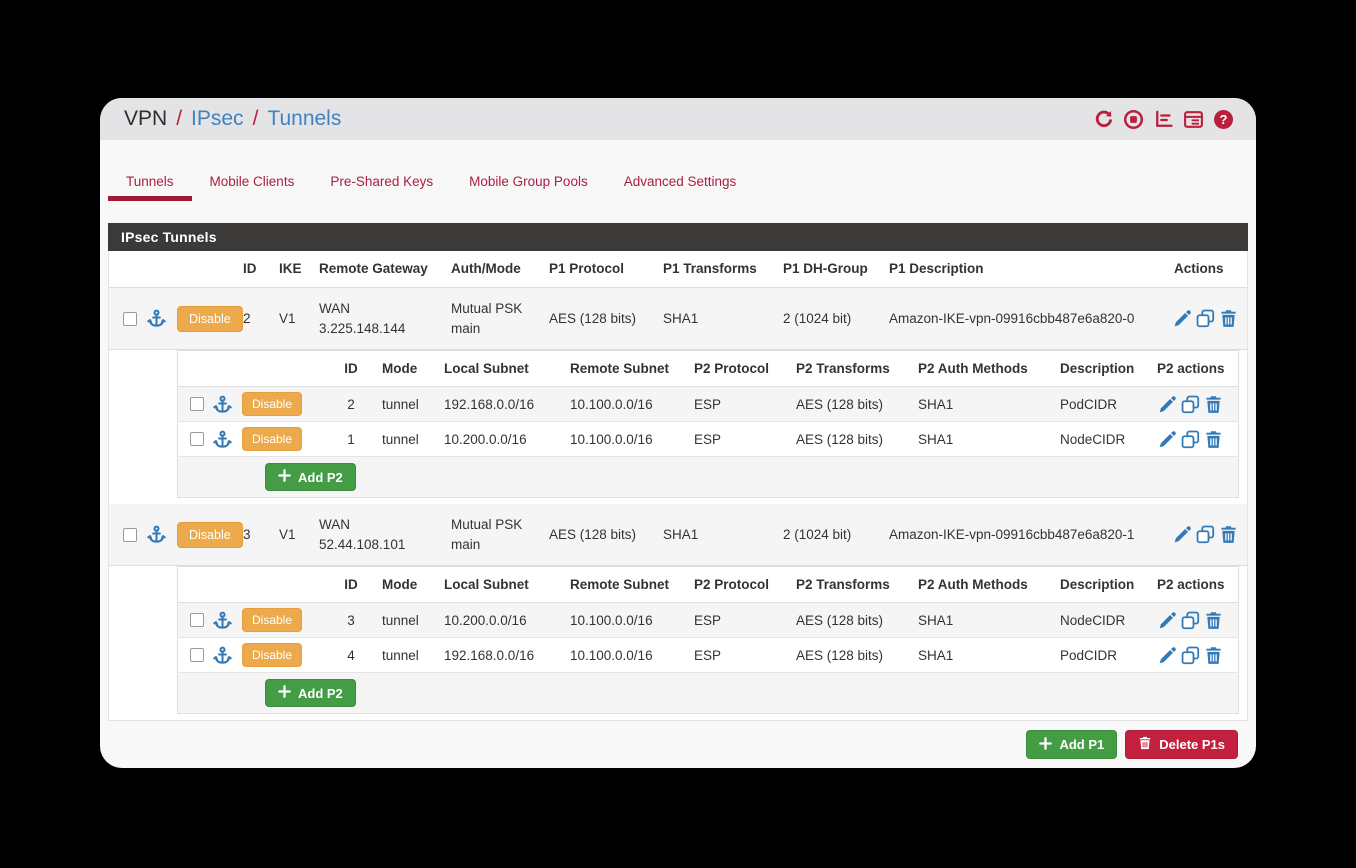  What do you see at coordinates (620, 368) in the screenshot?
I see `col-remote-subnet: Remote Subnet` at bounding box center [620, 368].